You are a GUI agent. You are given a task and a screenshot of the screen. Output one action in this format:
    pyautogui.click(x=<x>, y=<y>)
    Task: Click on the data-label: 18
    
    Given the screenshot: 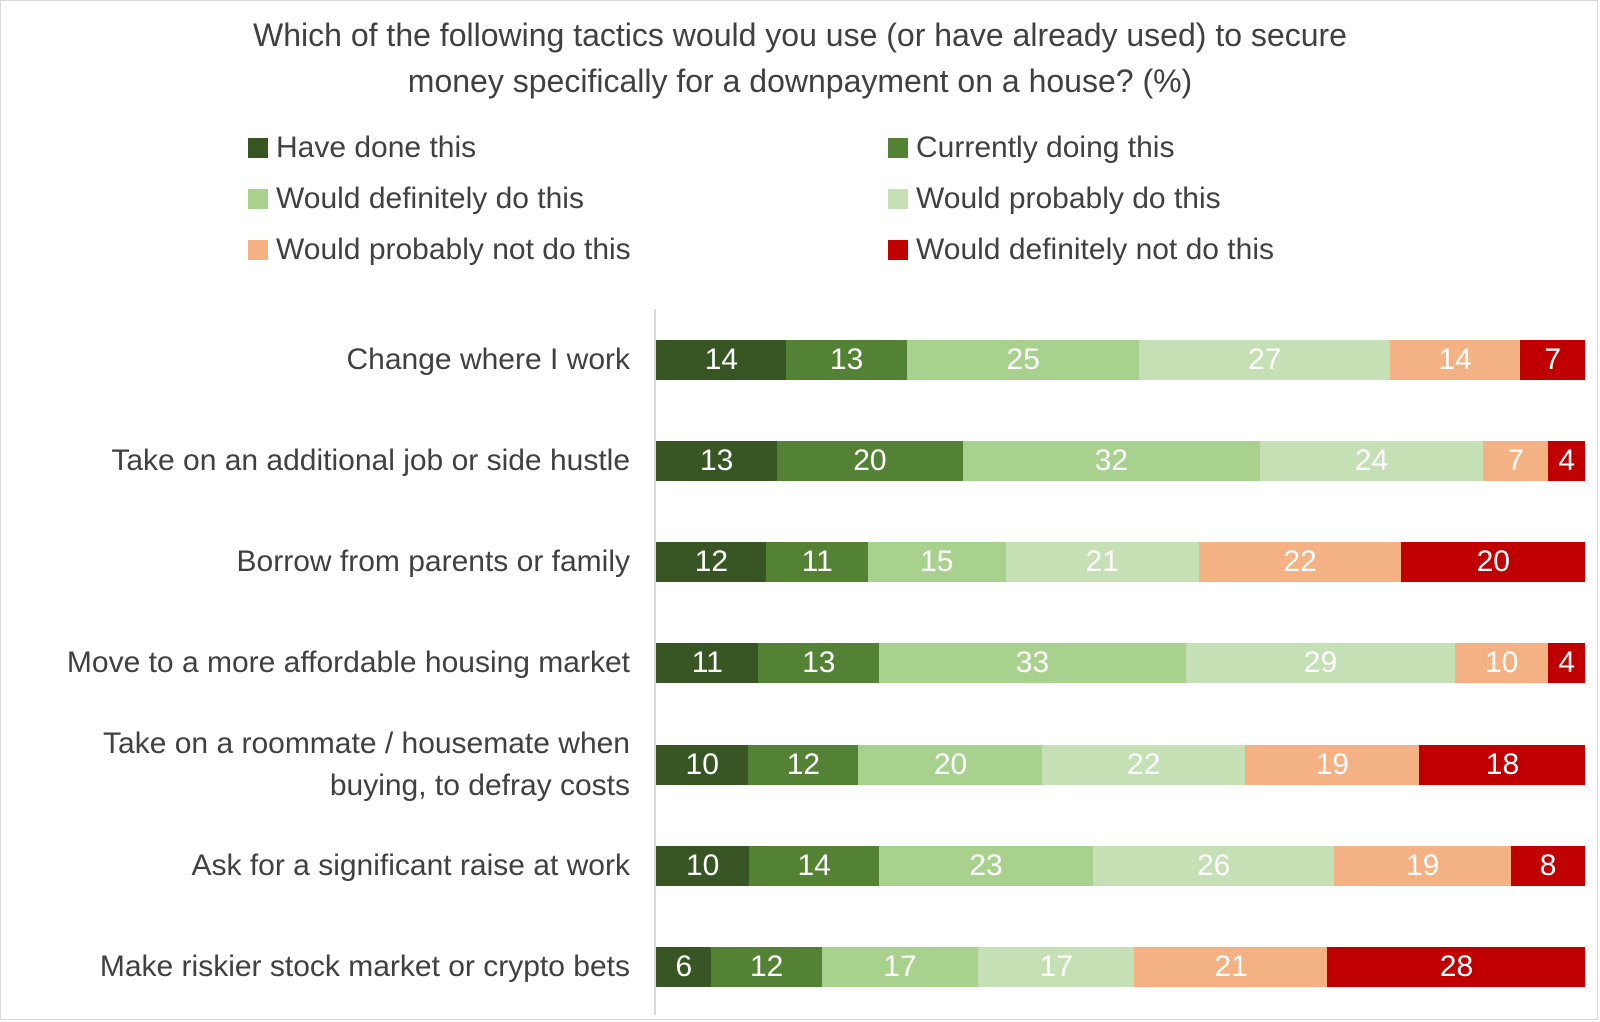 What is the action you would take?
    pyautogui.click(x=1502, y=764)
    